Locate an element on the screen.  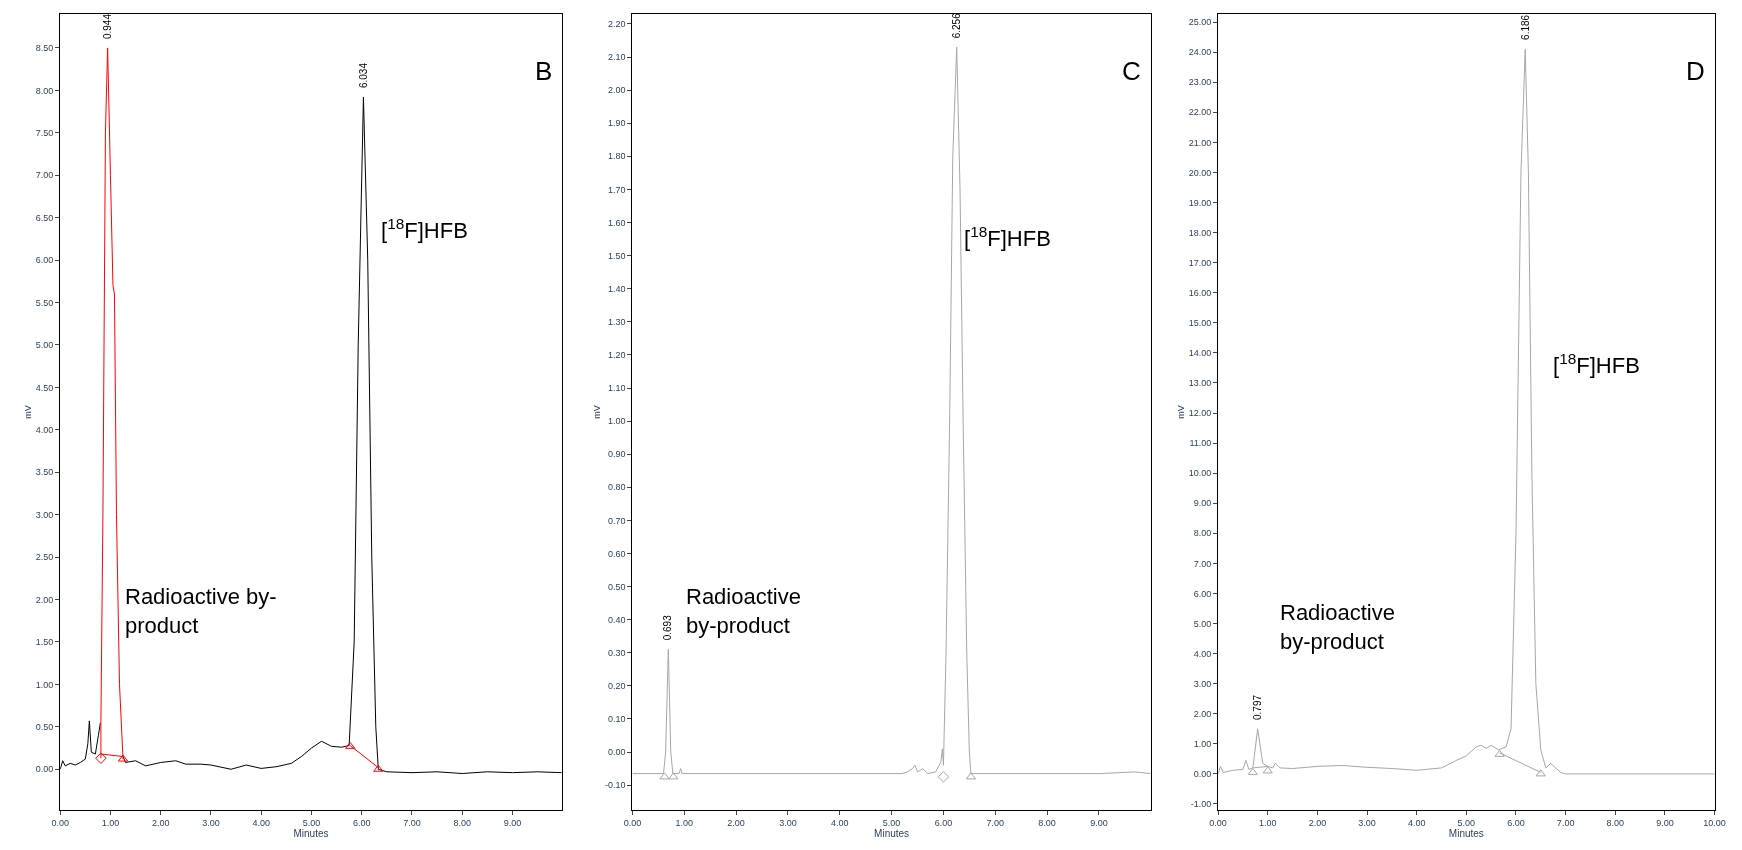
y-tick-label: 0.10 is located at coordinates (617, 719).